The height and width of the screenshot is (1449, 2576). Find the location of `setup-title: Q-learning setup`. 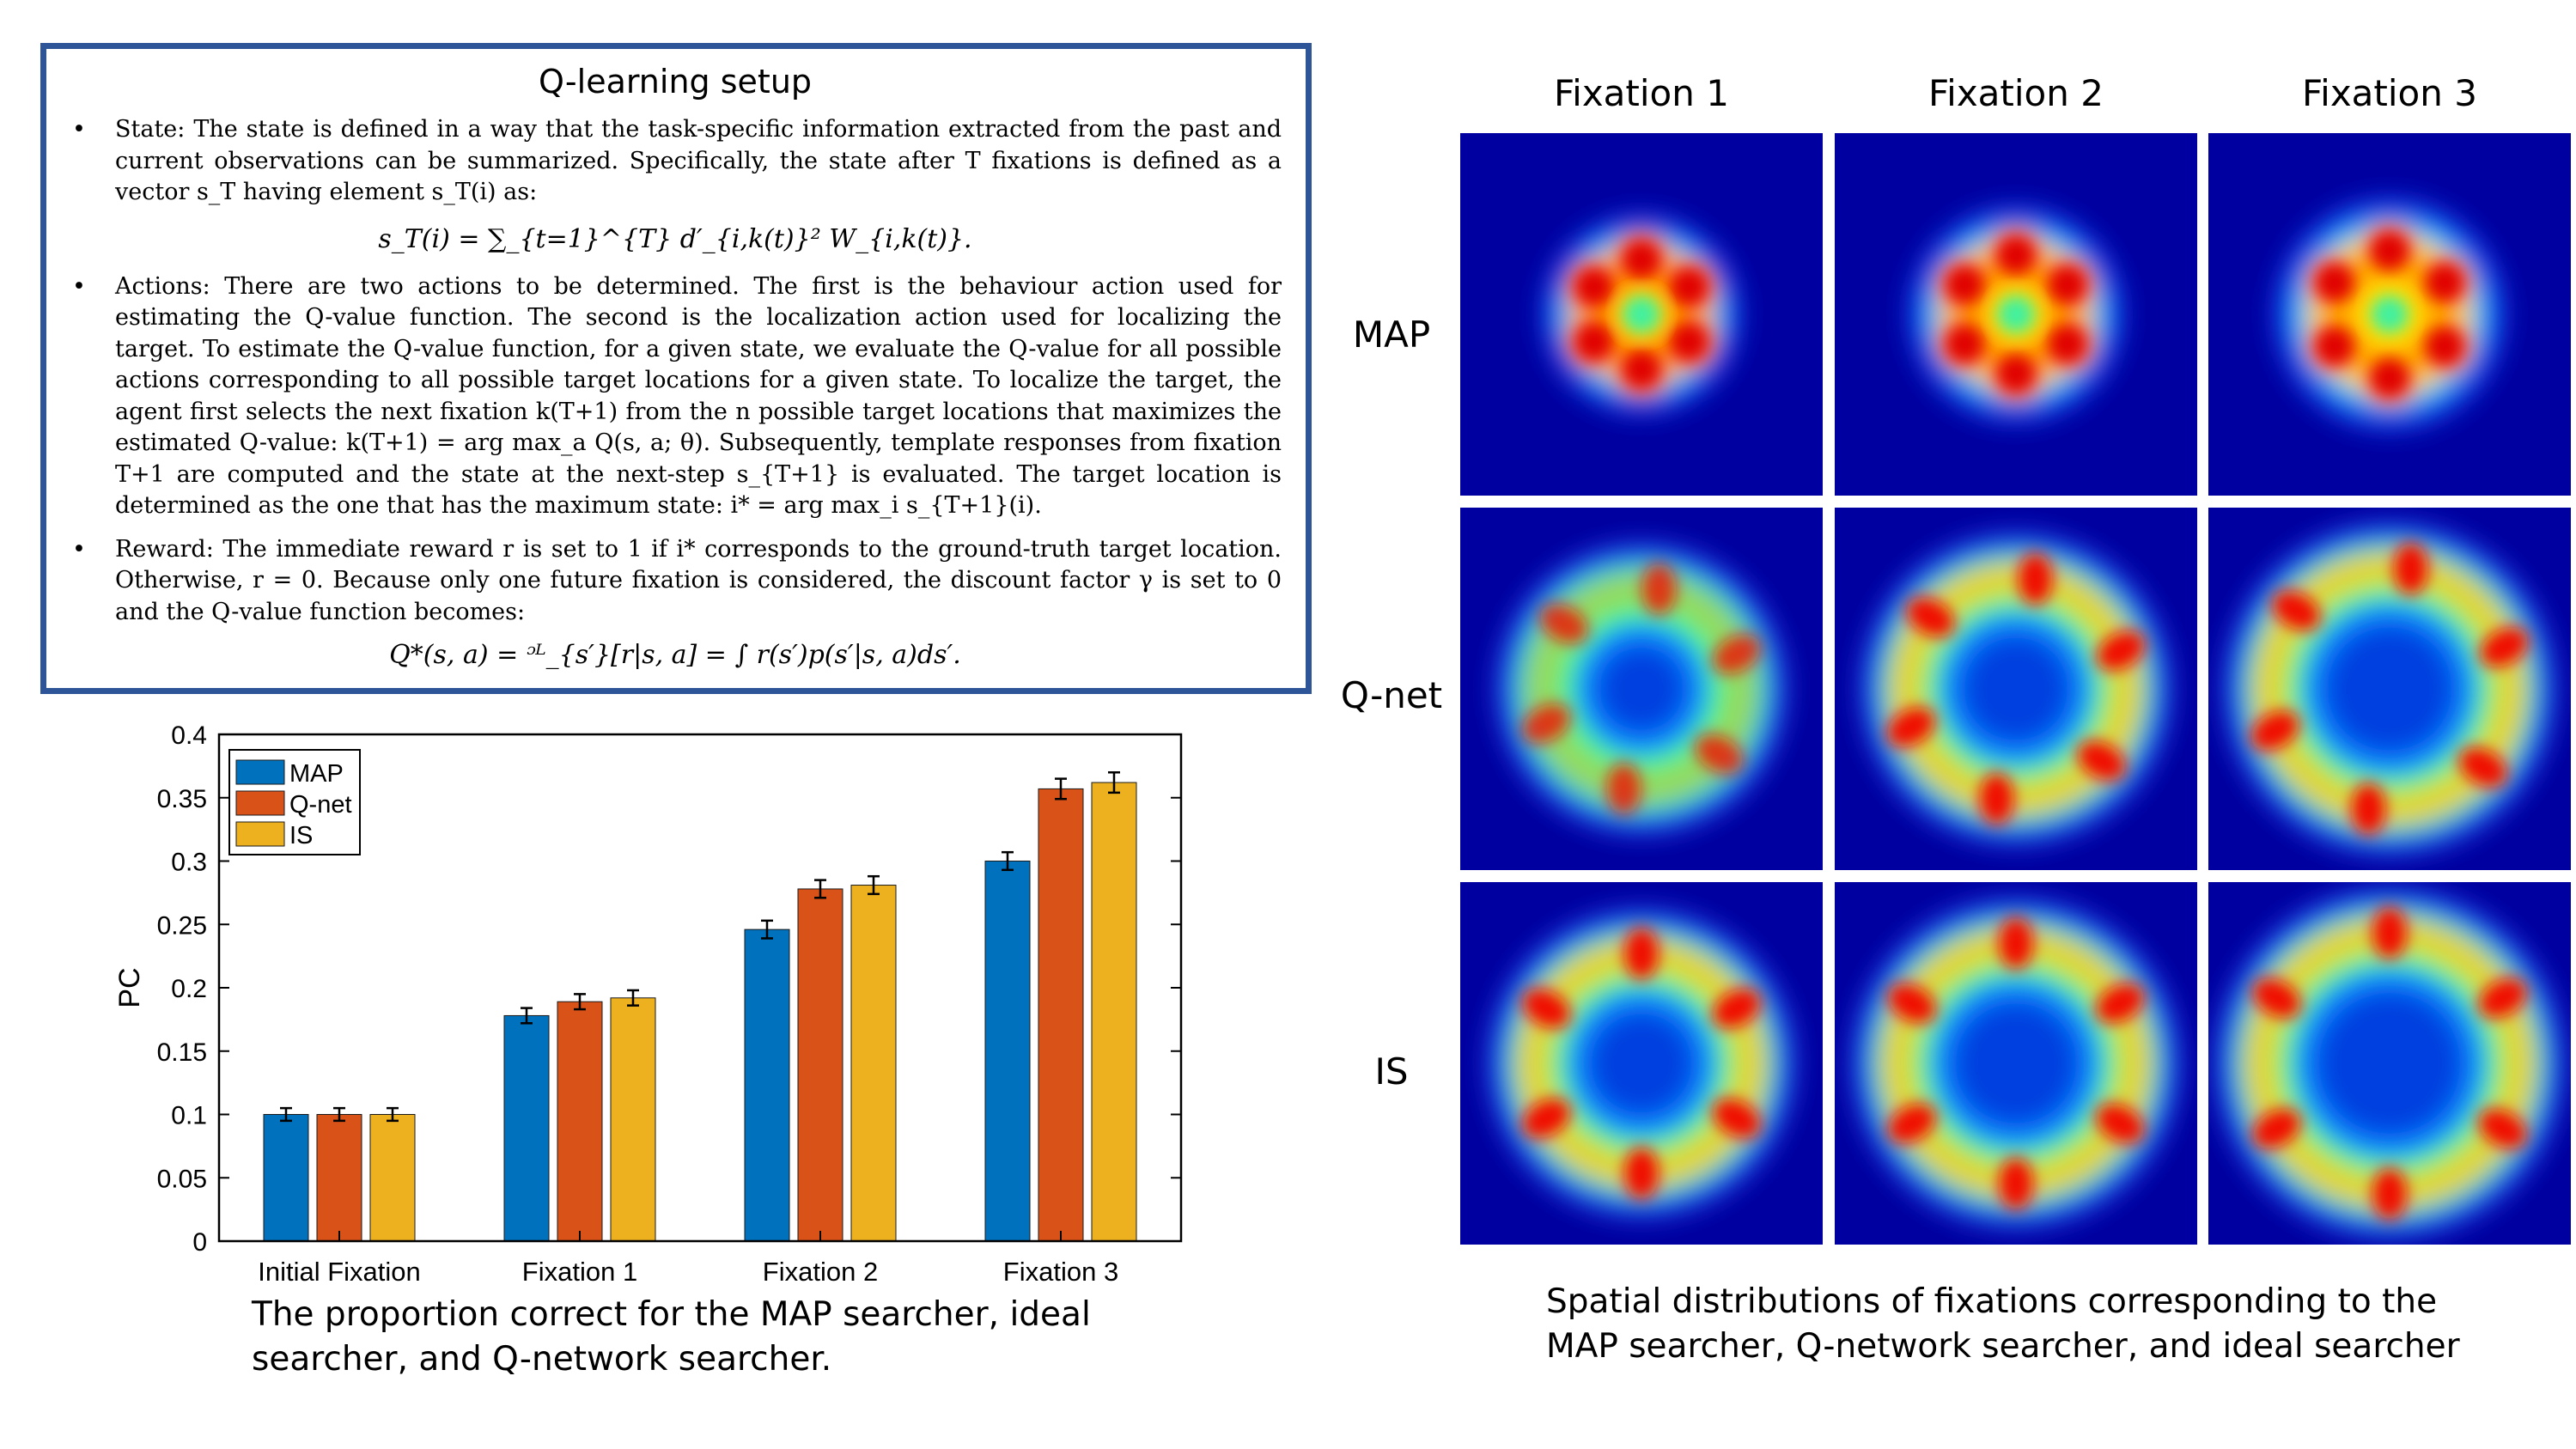

setup-title: Q-learning setup is located at coordinates (675, 81).